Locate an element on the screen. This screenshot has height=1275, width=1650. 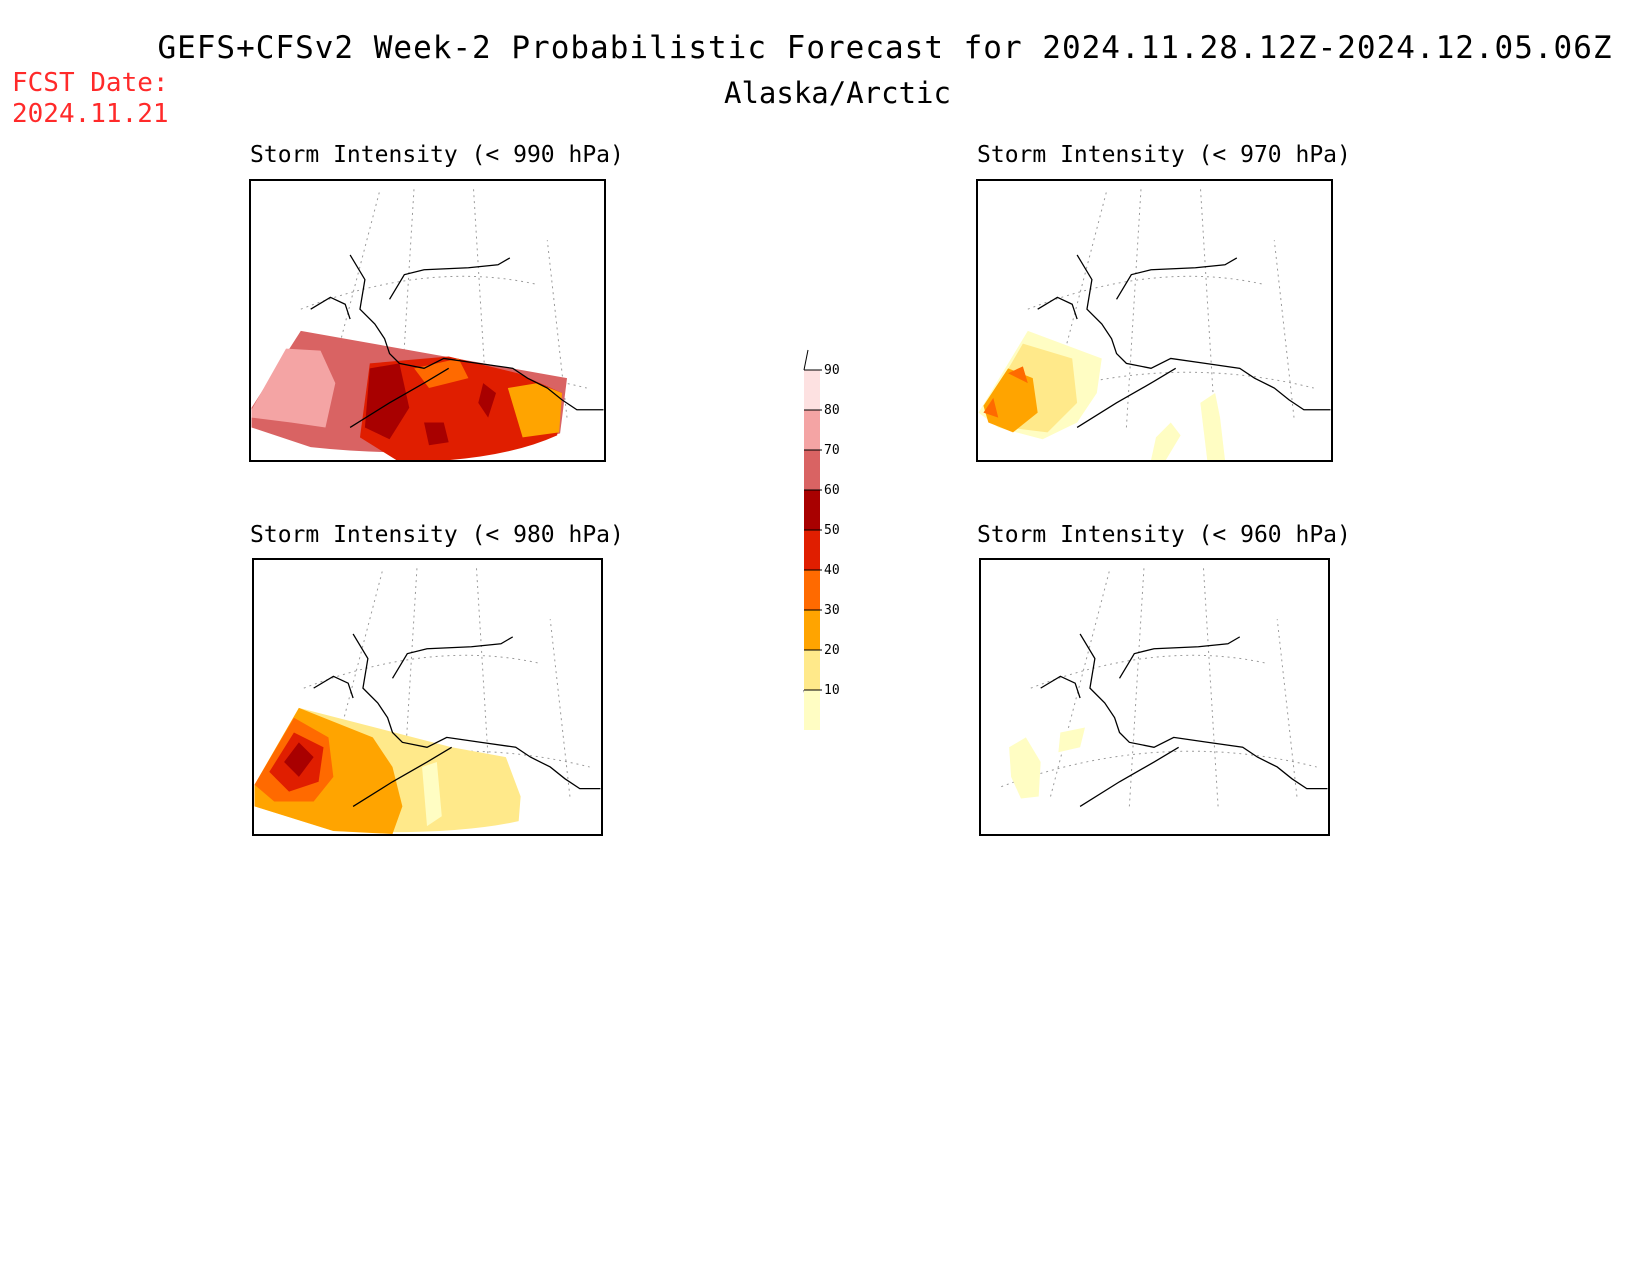
legend-label: 50 is located at coordinates (832, 530).